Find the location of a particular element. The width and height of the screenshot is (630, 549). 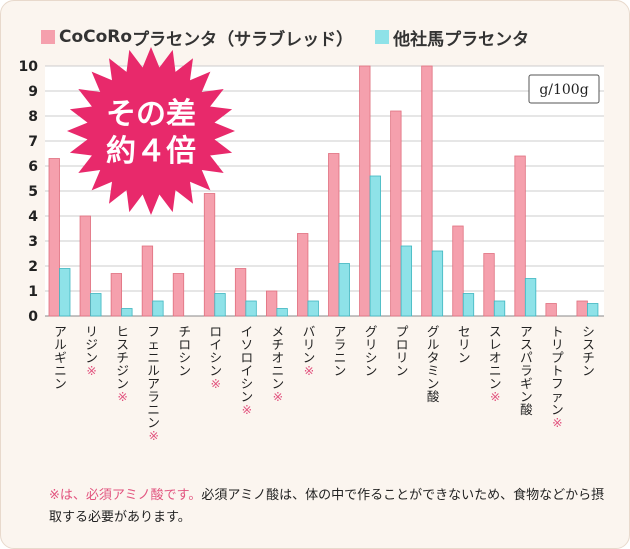

footnote-highlight: ※は、必須アミノ酸です。 is located at coordinates (125, 495).